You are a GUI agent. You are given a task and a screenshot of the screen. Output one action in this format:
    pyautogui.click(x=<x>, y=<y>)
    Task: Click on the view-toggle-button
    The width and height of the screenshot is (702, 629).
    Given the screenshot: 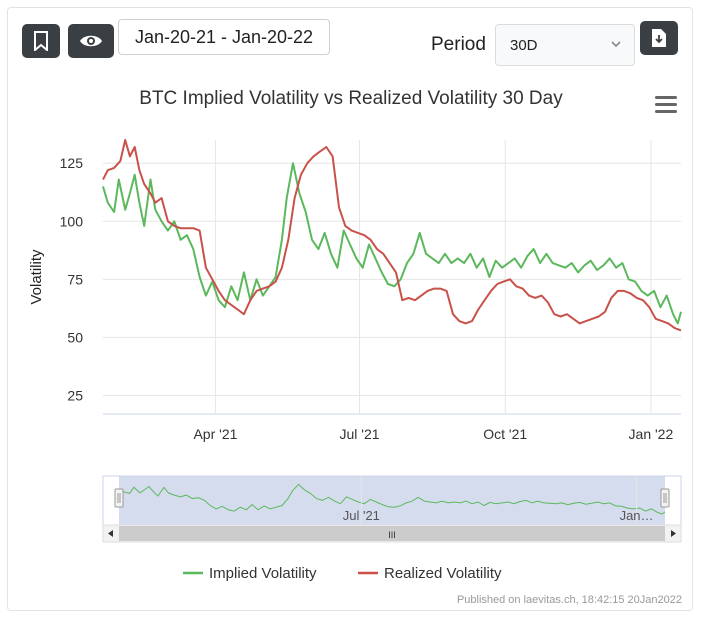 What is the action you would take?
    pyautogui.click(x=91, y=41)
    